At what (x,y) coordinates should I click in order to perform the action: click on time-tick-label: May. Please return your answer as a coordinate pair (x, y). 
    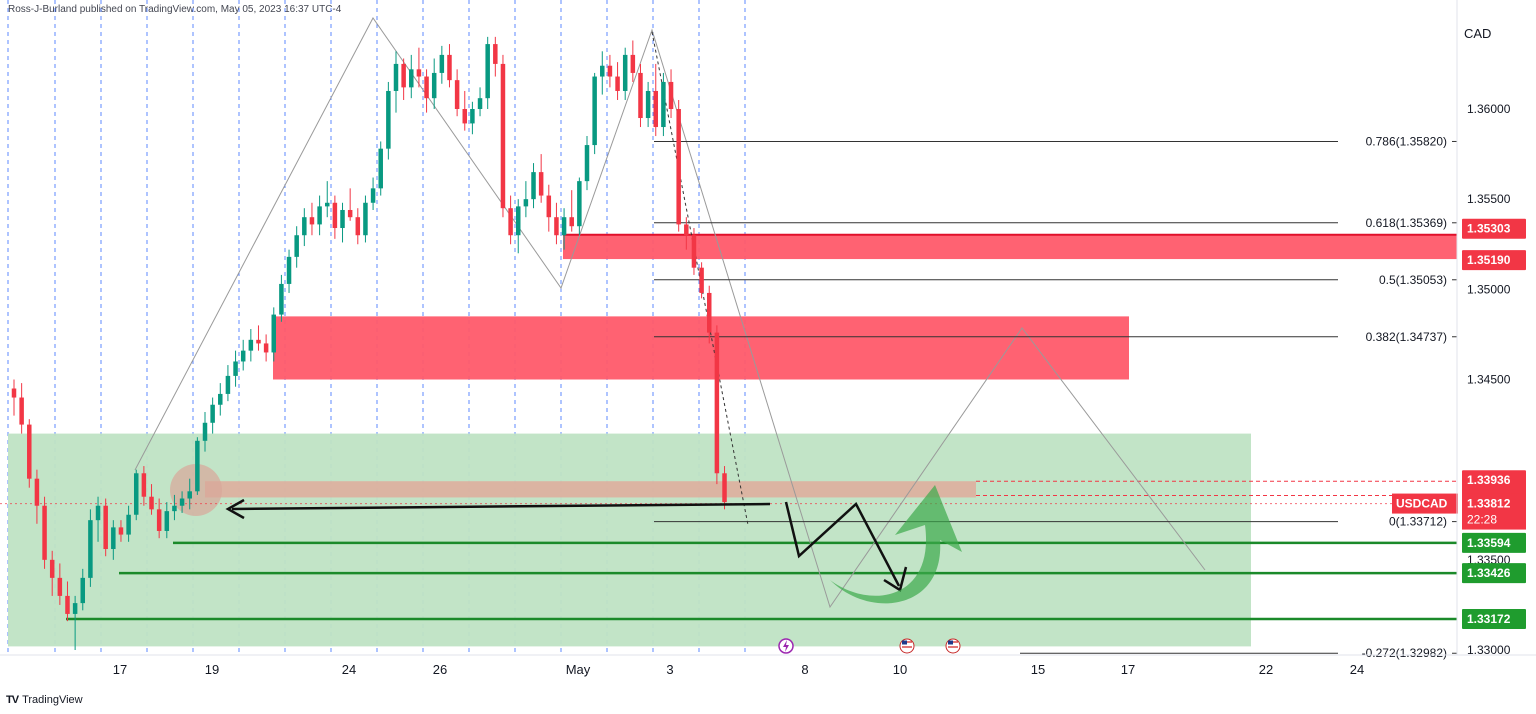
    Looking at the image, I should click on (578, 669).